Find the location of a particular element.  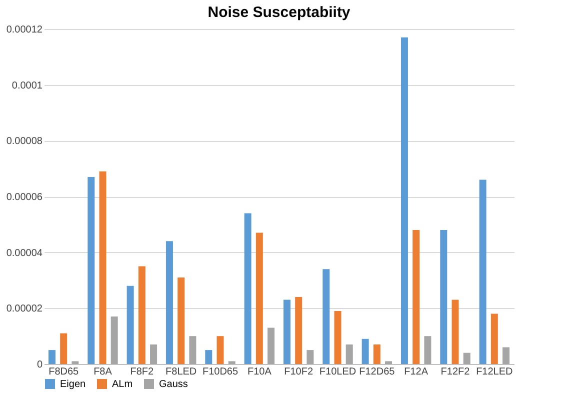

x-tick-label: F8F2 is located at coordinates (142, 372).